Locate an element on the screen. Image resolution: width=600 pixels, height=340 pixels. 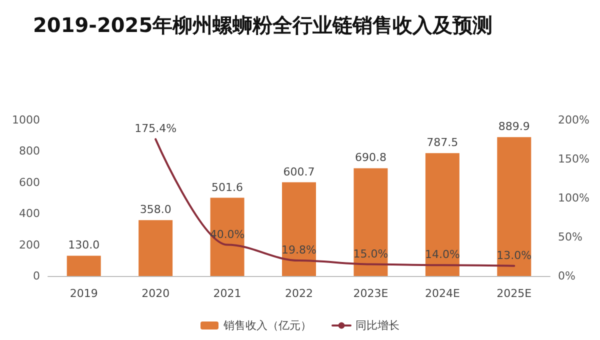
y-tick-label: 0 is located at coordinates (36, 276).